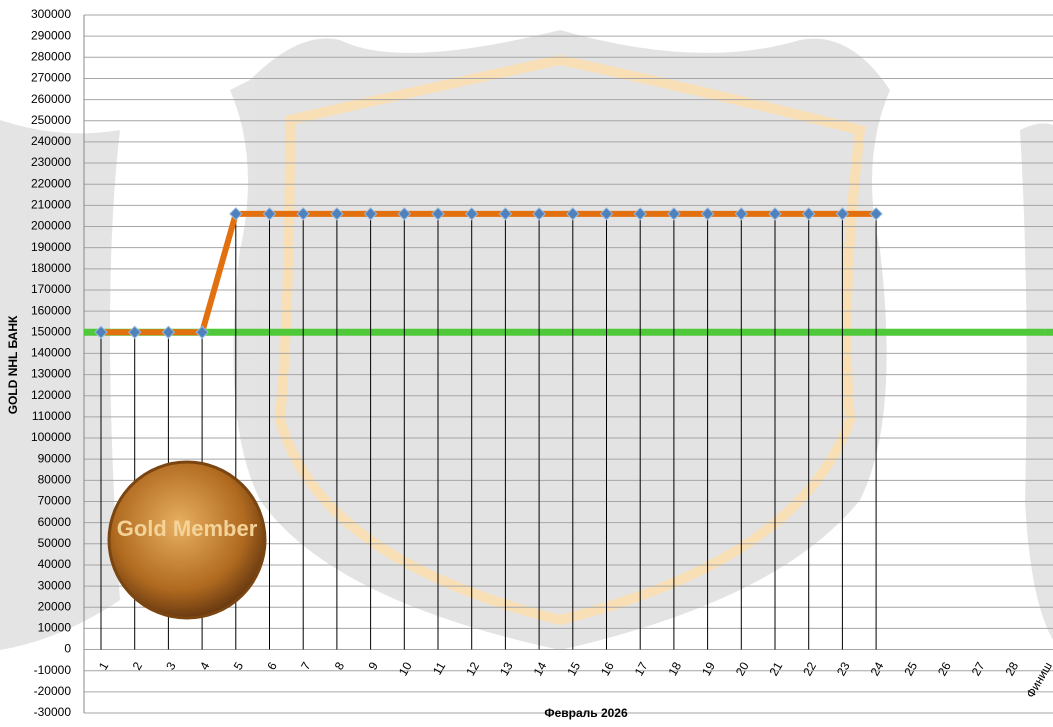 This screenshot has height=727, width=1053. Describe the element at coordinates (53, 712) in the screenshot. I see `y-tick-label: -30000` at that location.